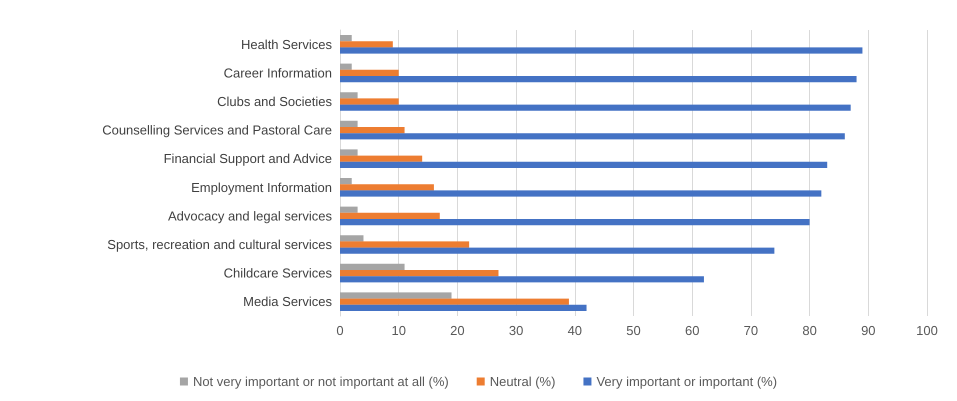 Image resolution: width=957 pixels, height=401 pixels. Describe the element at coordinates (575, 330) in the screenshot. I see `x-tick-label: 40` at that location.